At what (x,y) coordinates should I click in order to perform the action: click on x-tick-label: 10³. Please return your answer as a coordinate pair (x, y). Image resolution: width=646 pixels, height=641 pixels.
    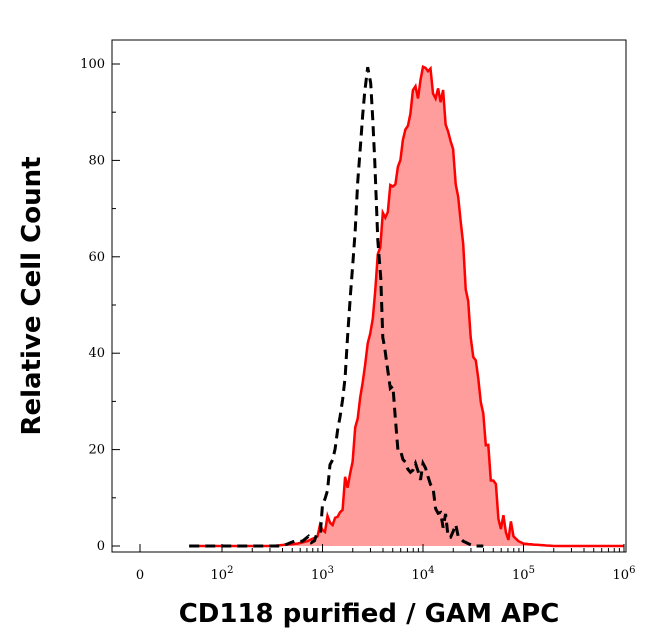
    Looking at the image, I should click on (322, 574).